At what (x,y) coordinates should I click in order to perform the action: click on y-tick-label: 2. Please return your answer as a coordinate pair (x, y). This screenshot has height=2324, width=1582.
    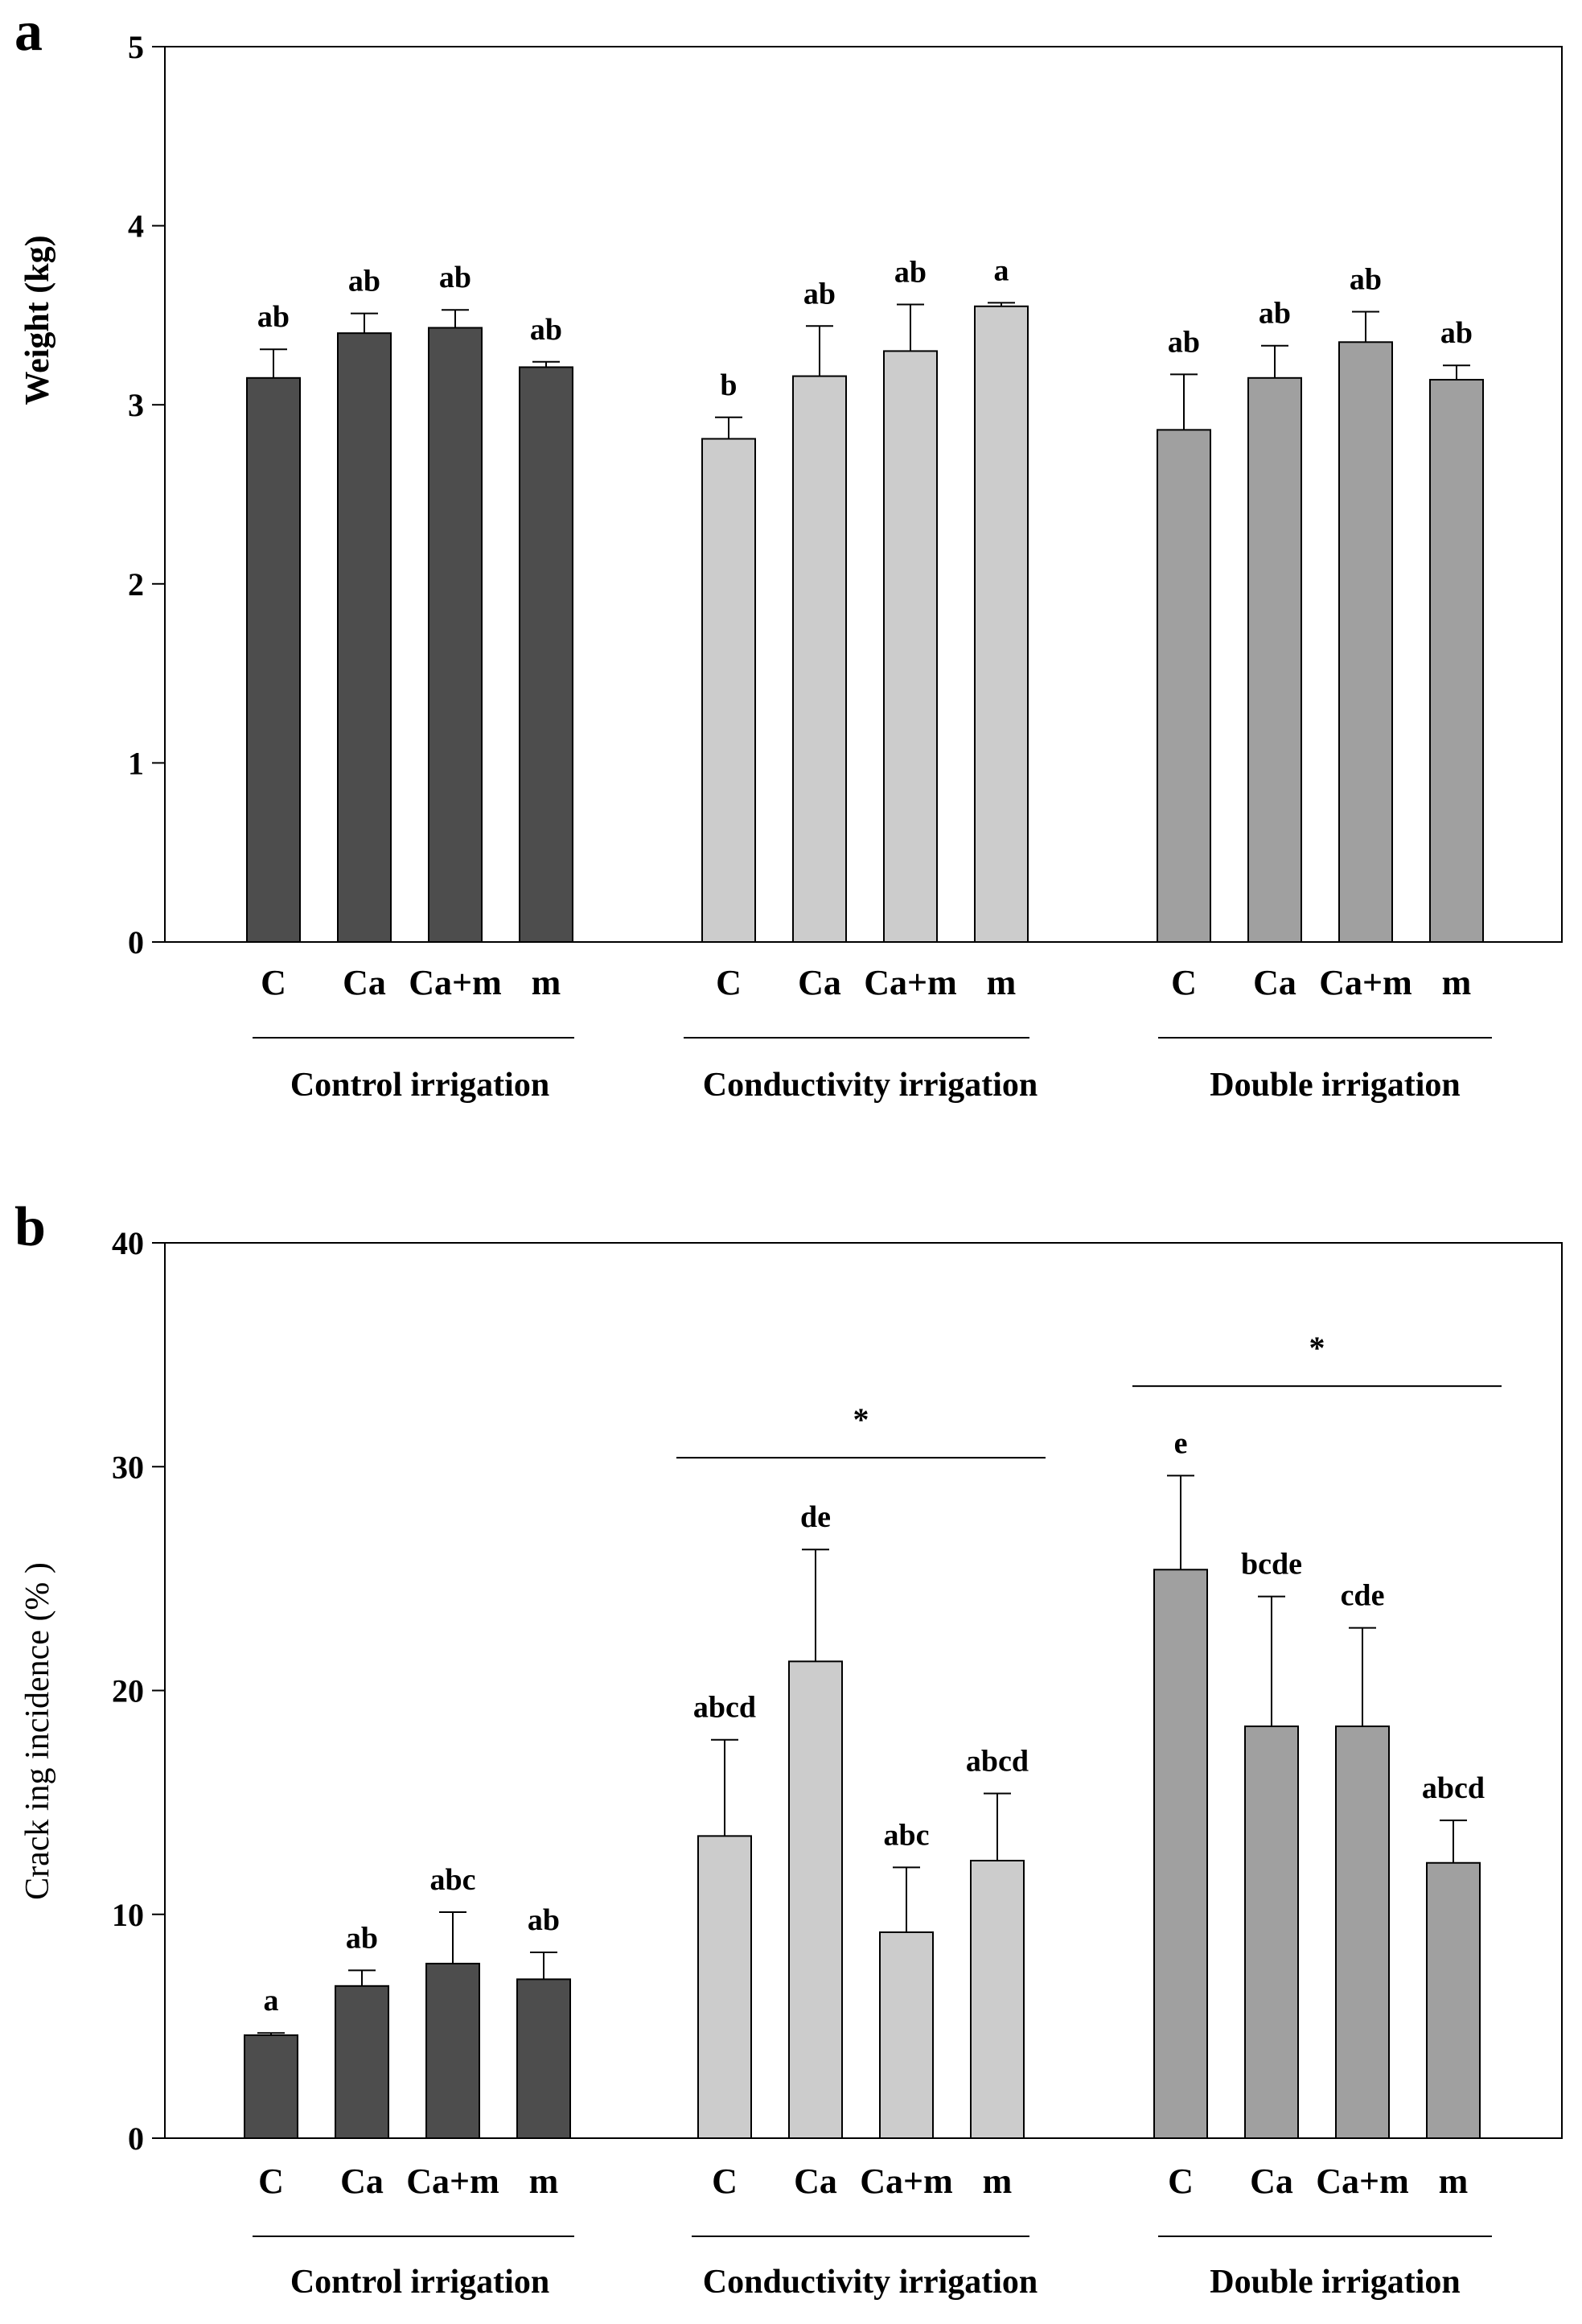
    Looking at the image, I should click on (136, 585).